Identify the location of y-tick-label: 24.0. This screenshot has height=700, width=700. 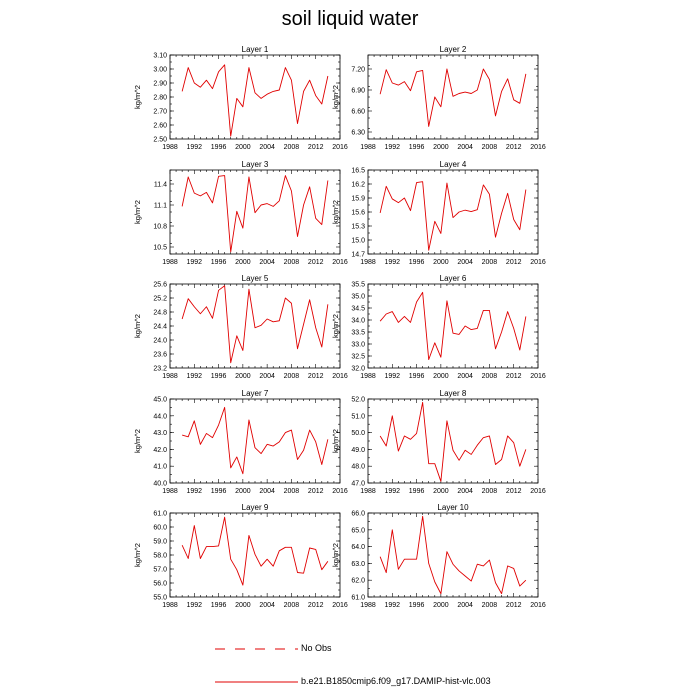
(160, 341).